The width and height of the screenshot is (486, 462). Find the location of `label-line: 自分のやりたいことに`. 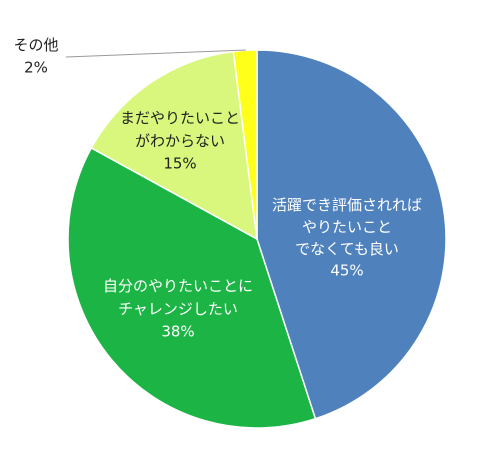

label-line: 自分のやりたいことに is located at coordinates (178, 286).